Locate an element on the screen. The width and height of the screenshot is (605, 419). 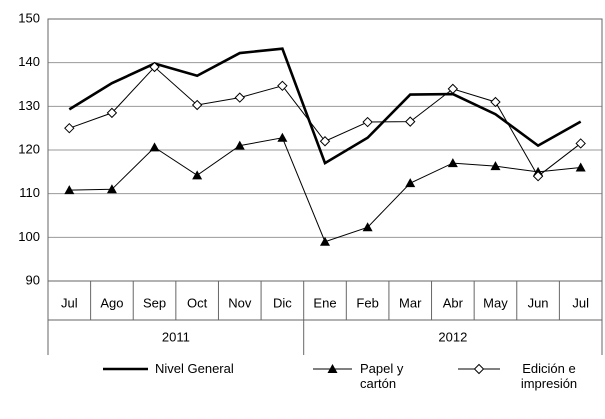
x-tick-label: Oct is located at coordinates (197, 302).